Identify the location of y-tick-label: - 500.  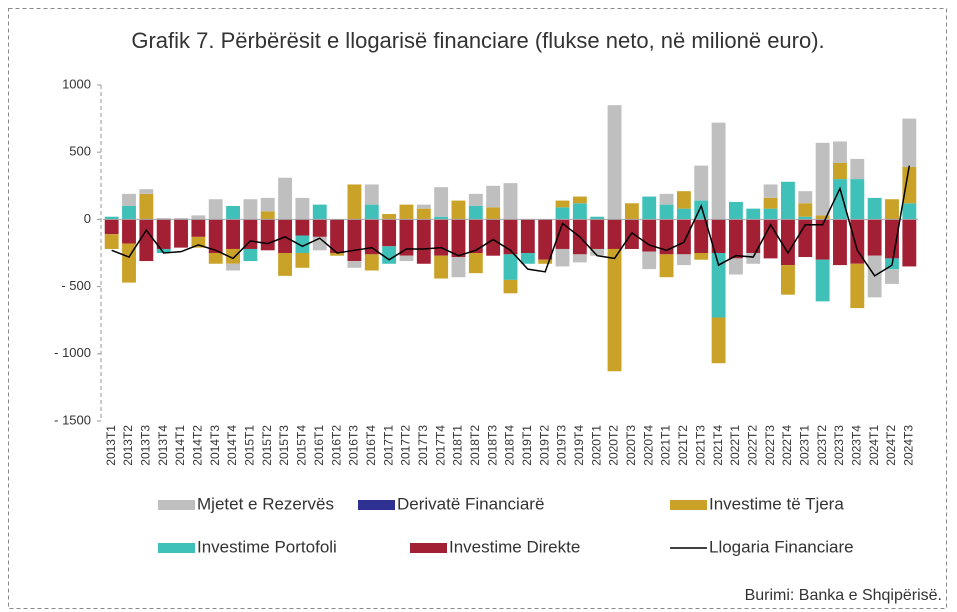
(76, 285).